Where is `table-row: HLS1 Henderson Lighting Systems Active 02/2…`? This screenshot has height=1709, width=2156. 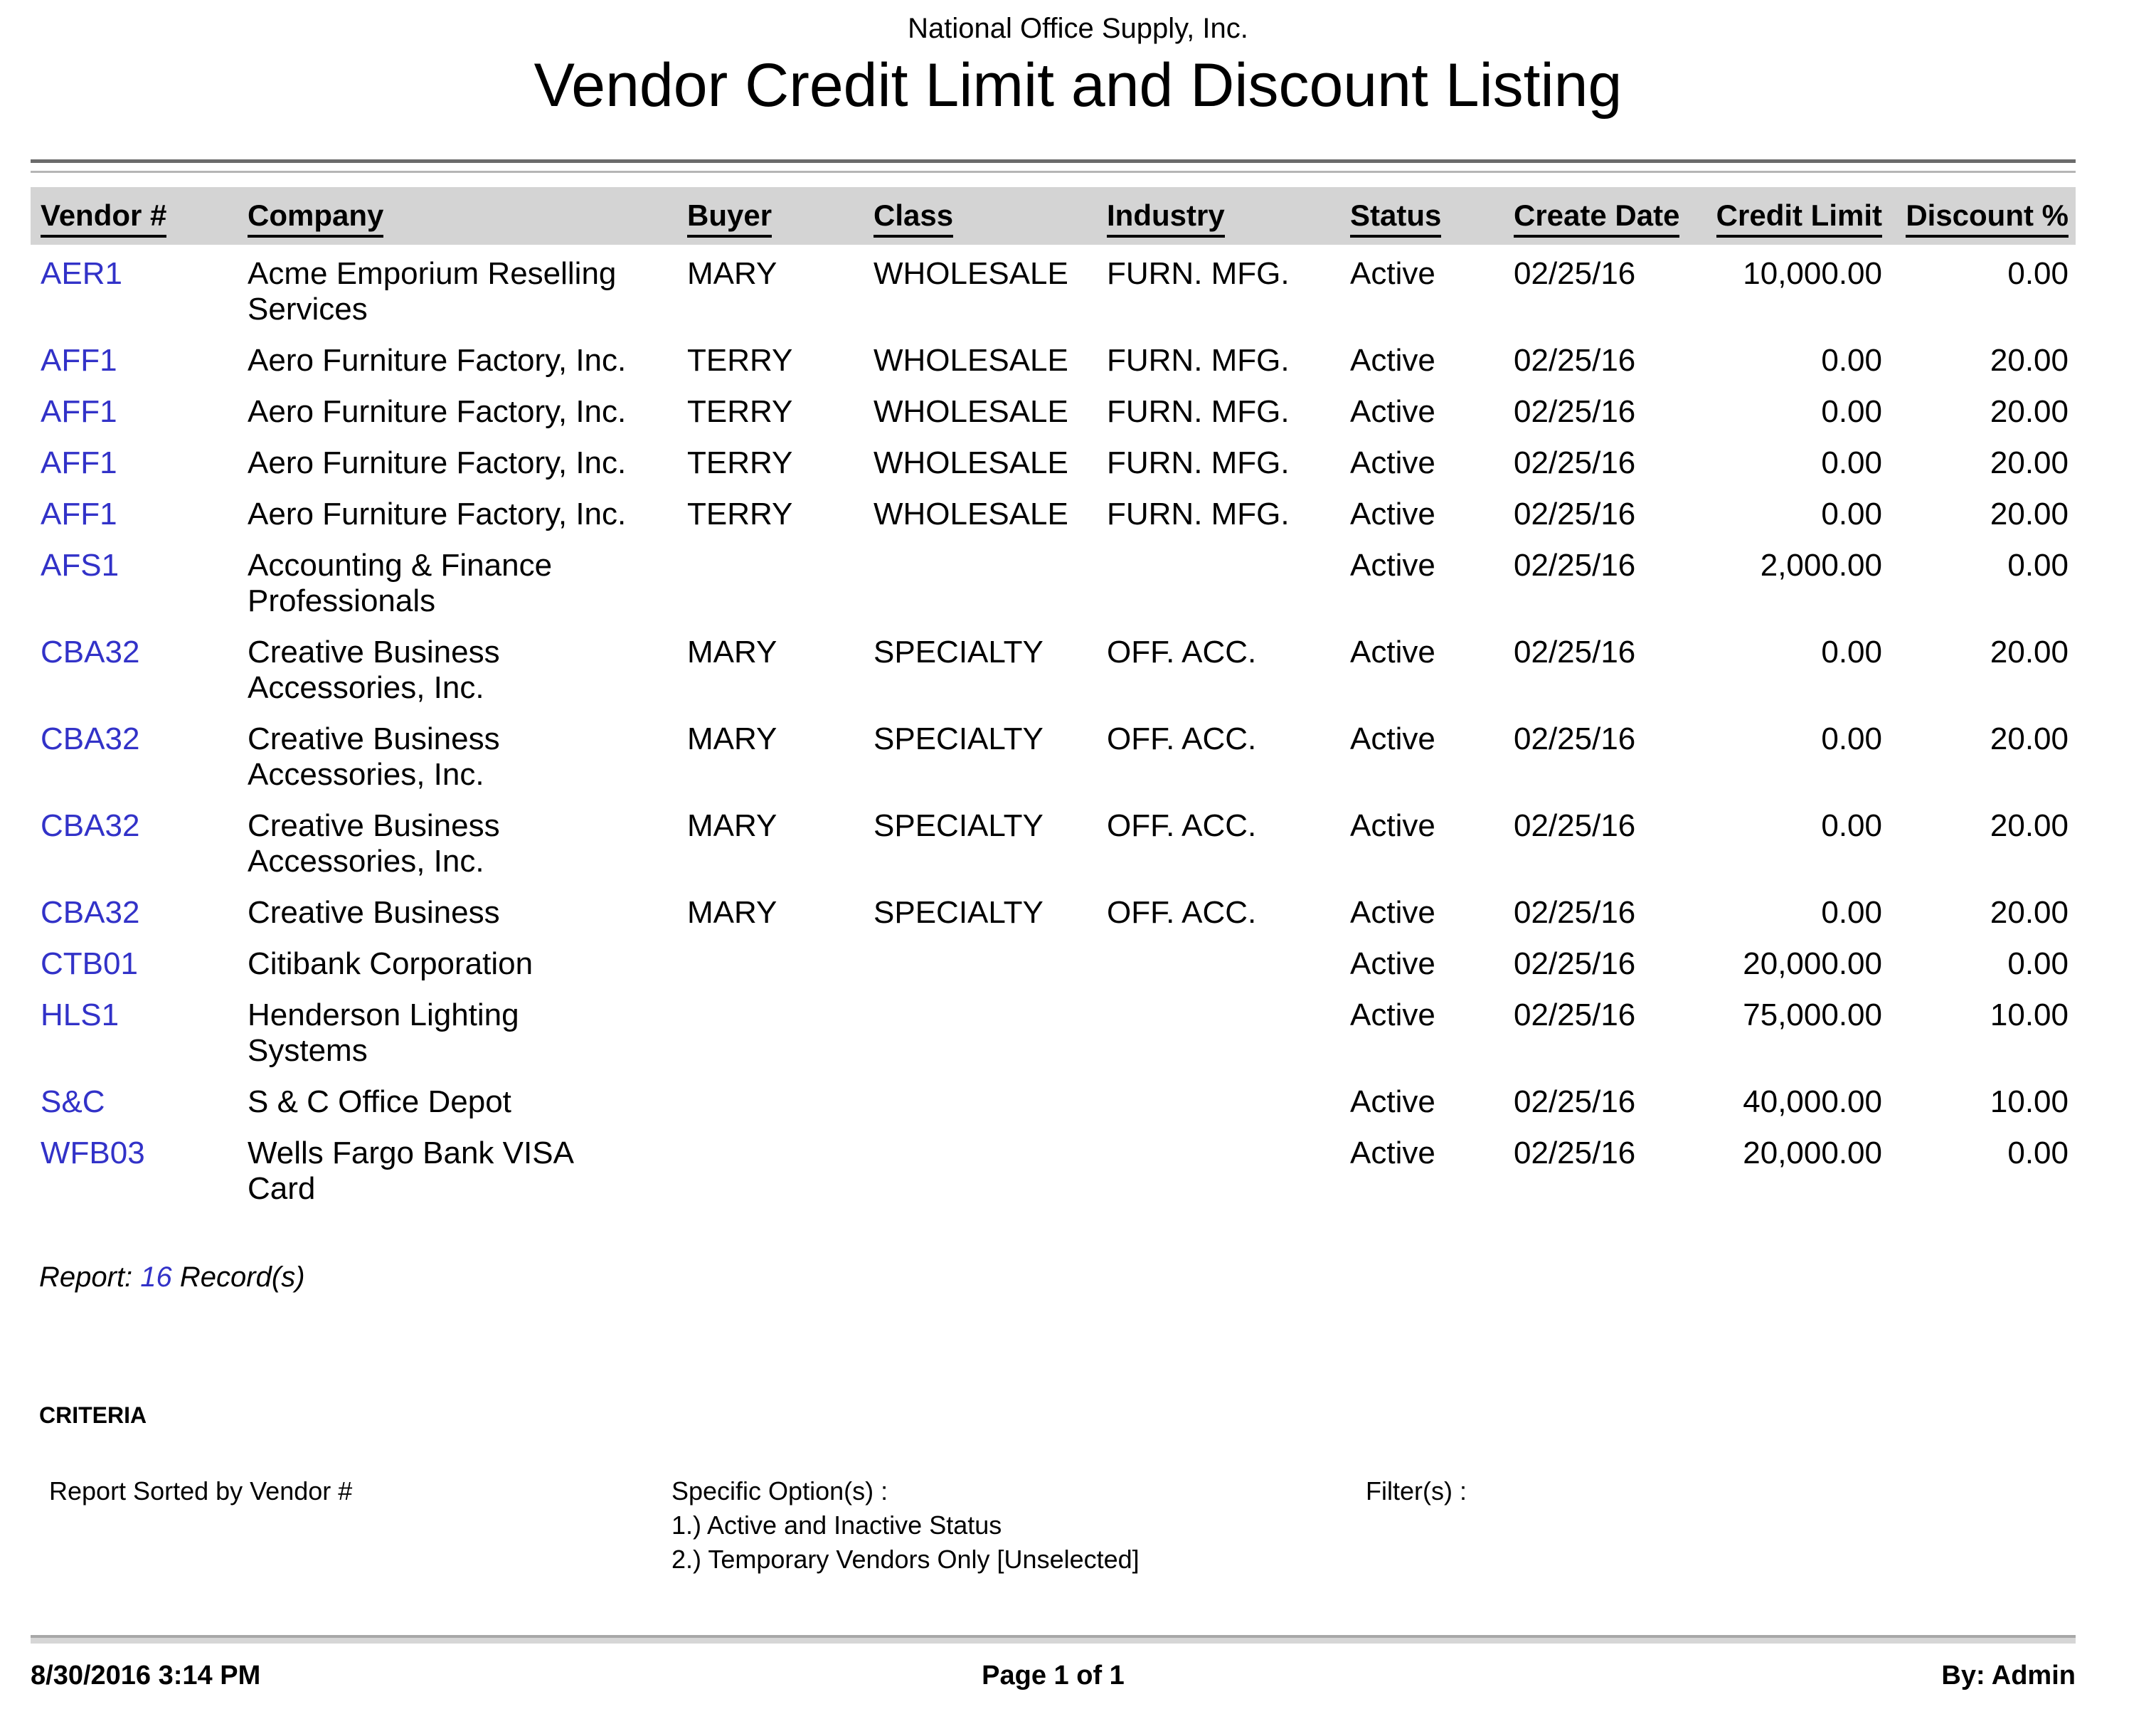 table-row: HLS1 Henderson Lighting Systems Active 02/2… is located at coordinates (1053, 1029).